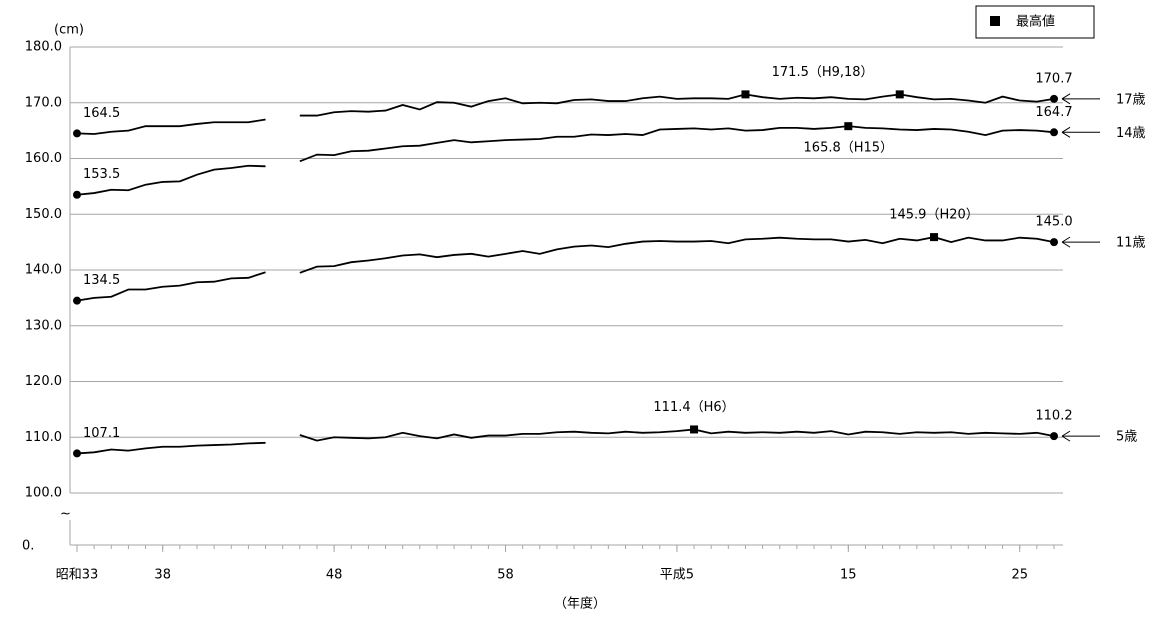 The image size is (1159, 619). I want to click on y-axis-label: (cm), so click(69, 30).